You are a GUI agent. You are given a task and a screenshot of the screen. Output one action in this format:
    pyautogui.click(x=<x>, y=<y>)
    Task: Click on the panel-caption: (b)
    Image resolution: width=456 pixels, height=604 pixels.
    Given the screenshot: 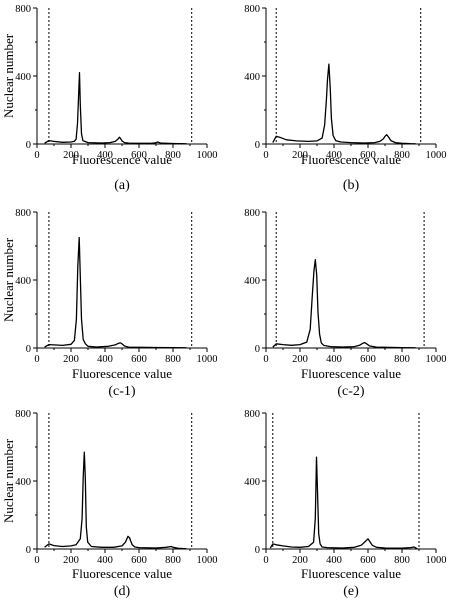 What is the action you would take?
    pyautogui.click(x=351, y=185)
    